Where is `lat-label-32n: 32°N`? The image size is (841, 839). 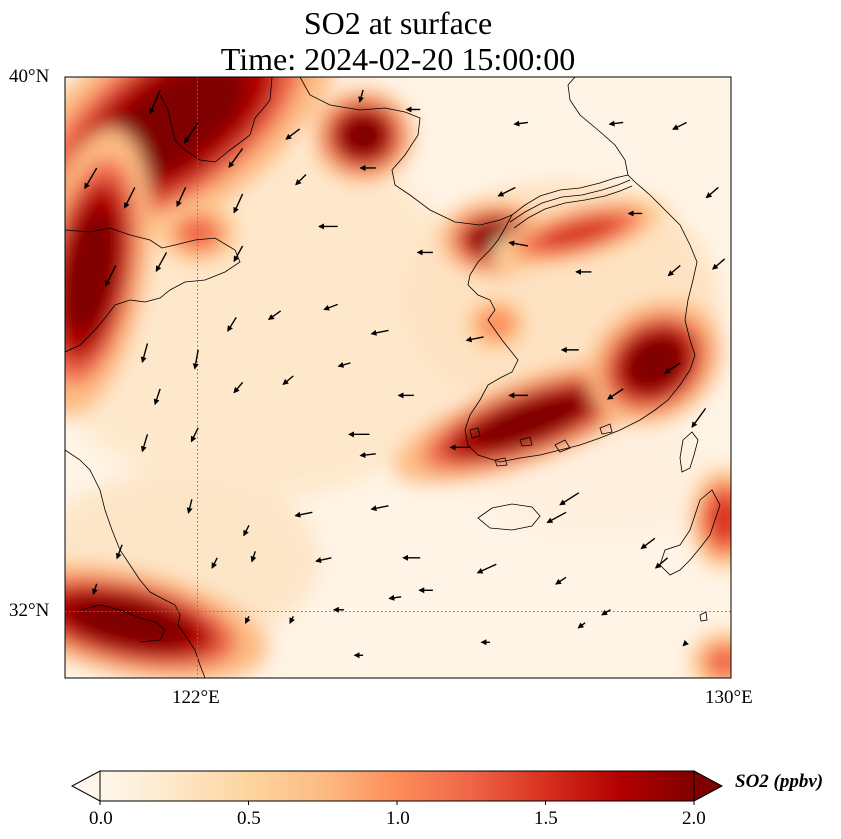 lat-label-32n: 32°N is located at coordinates (29, 610).